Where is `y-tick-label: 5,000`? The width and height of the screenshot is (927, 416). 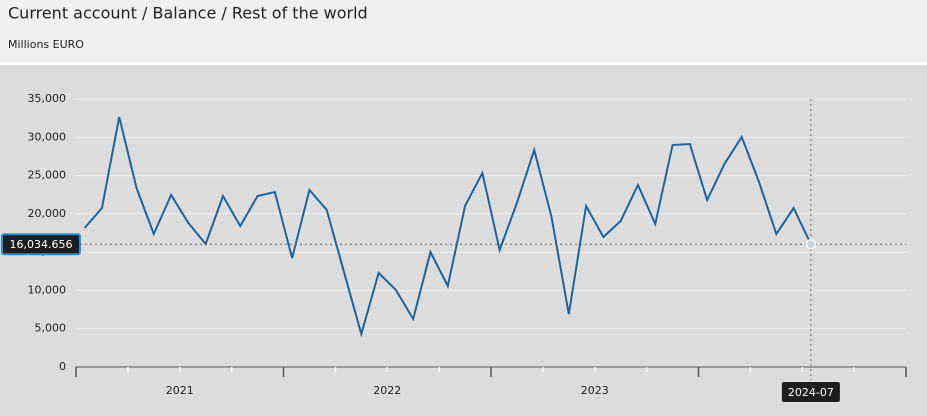
y-tick-label: 5,000 is located at coordinates (51, 328).